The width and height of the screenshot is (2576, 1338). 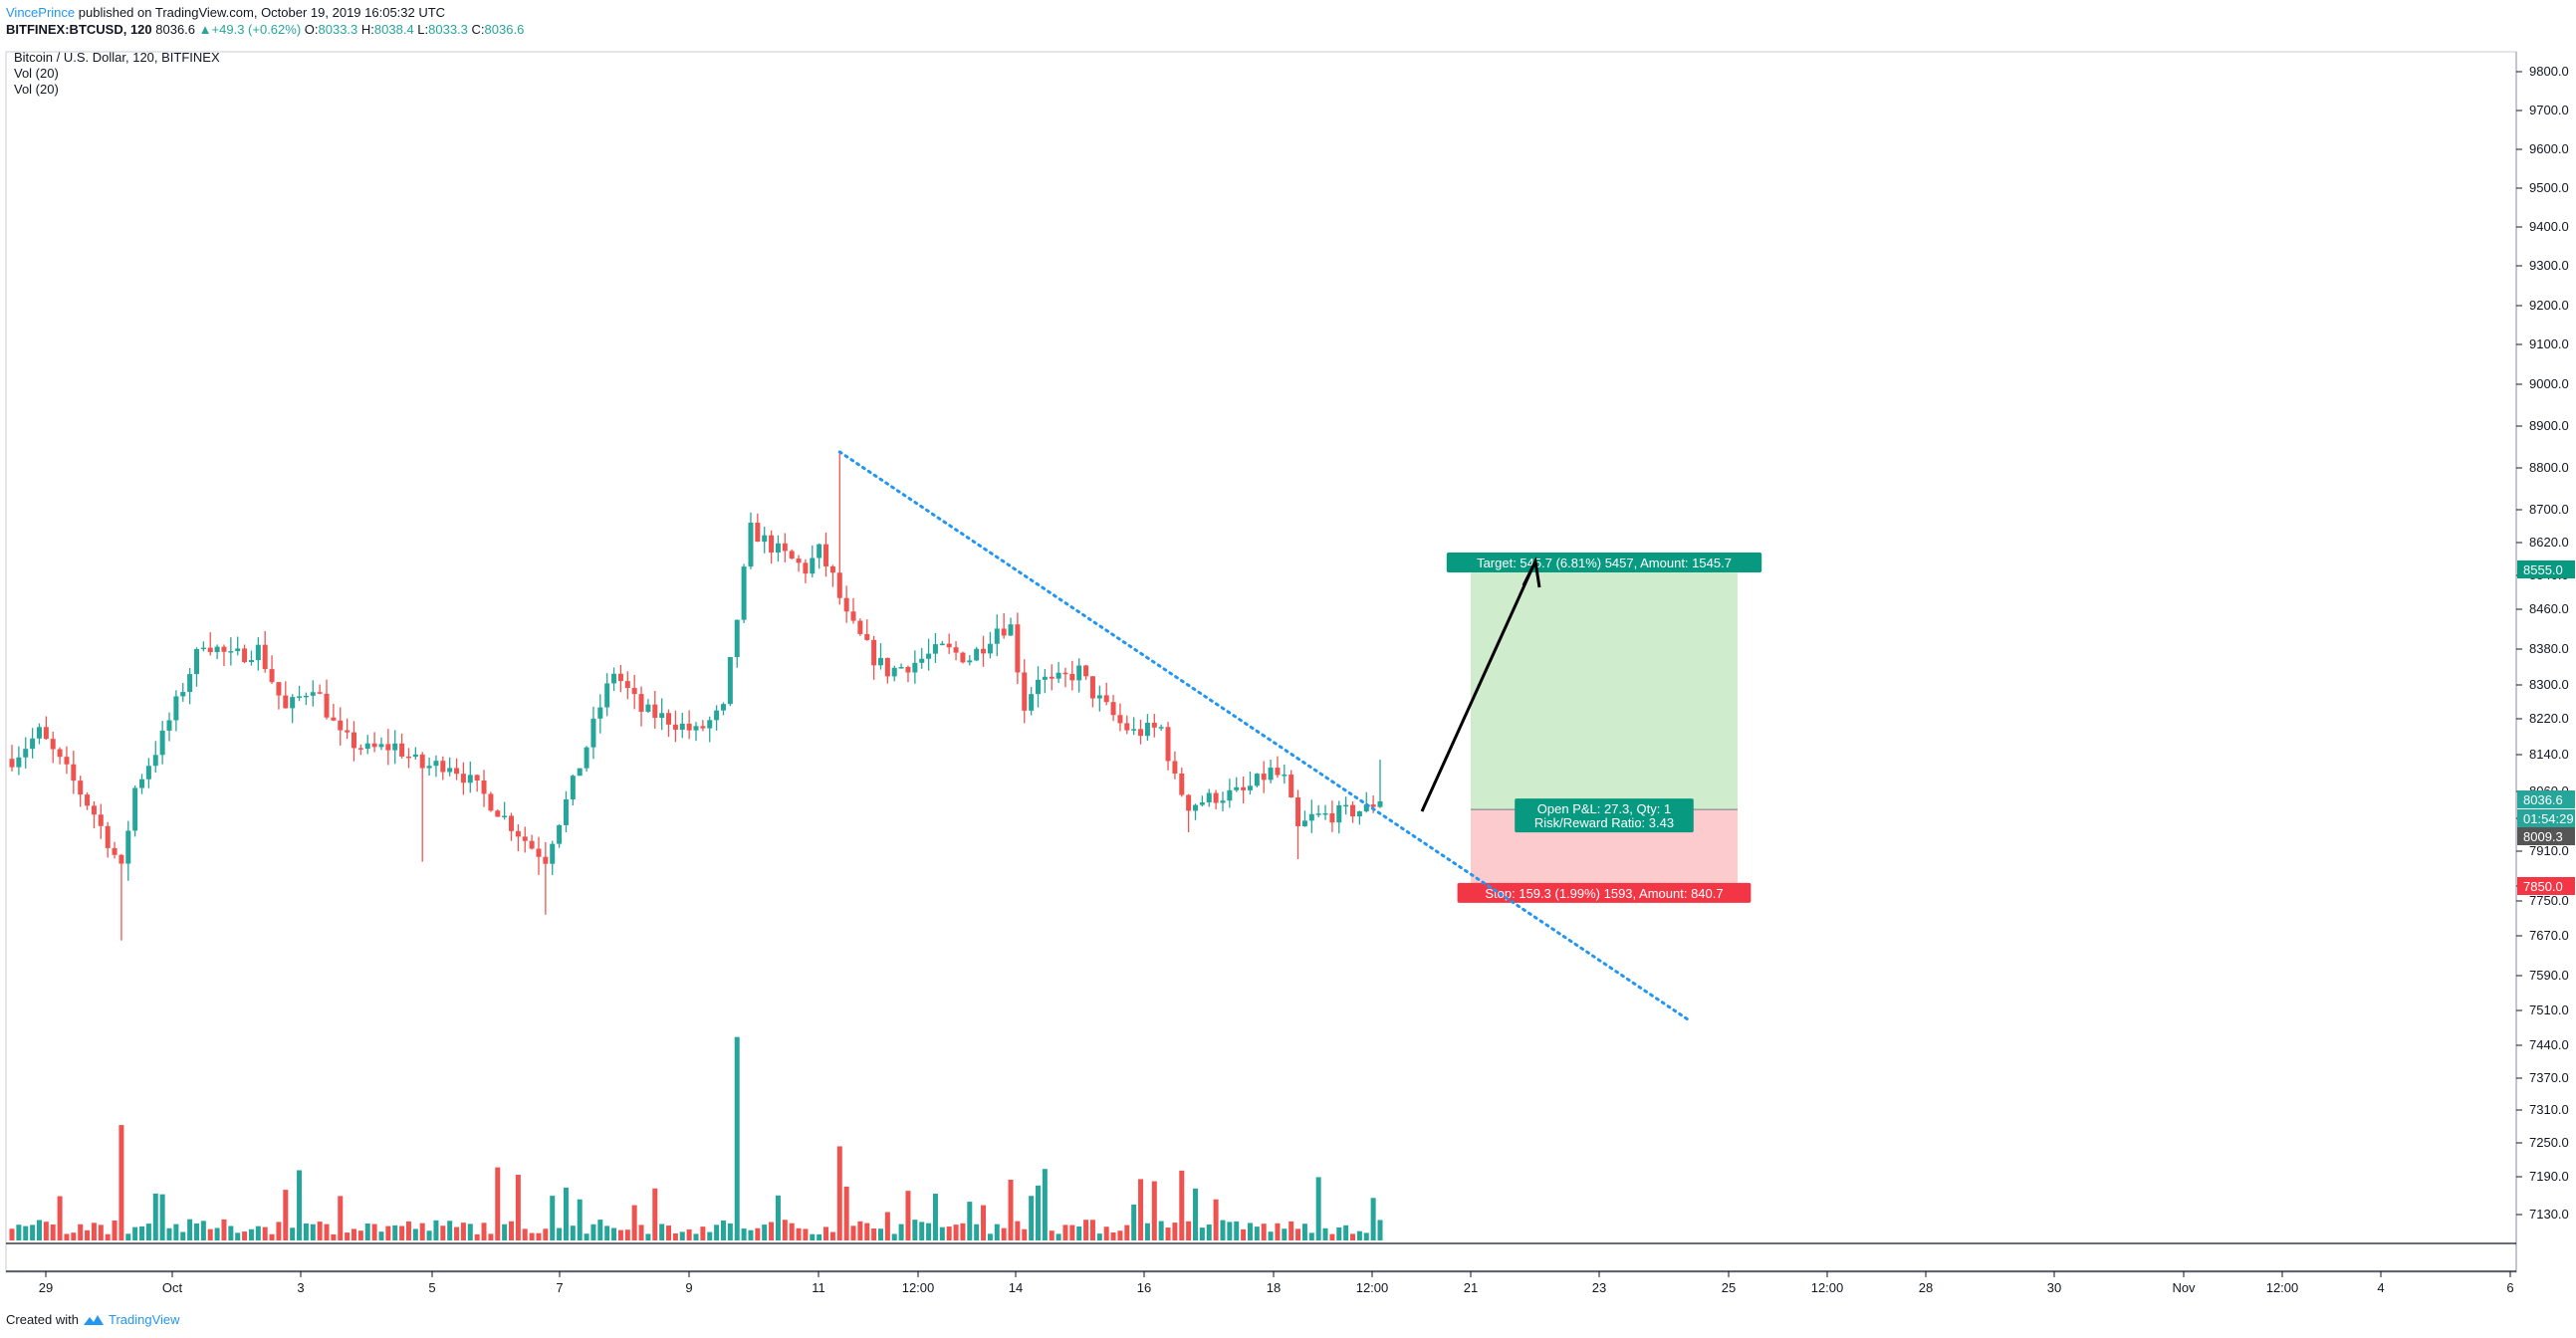 I want to click on projection-arrow, so click(x=1477, y=688).